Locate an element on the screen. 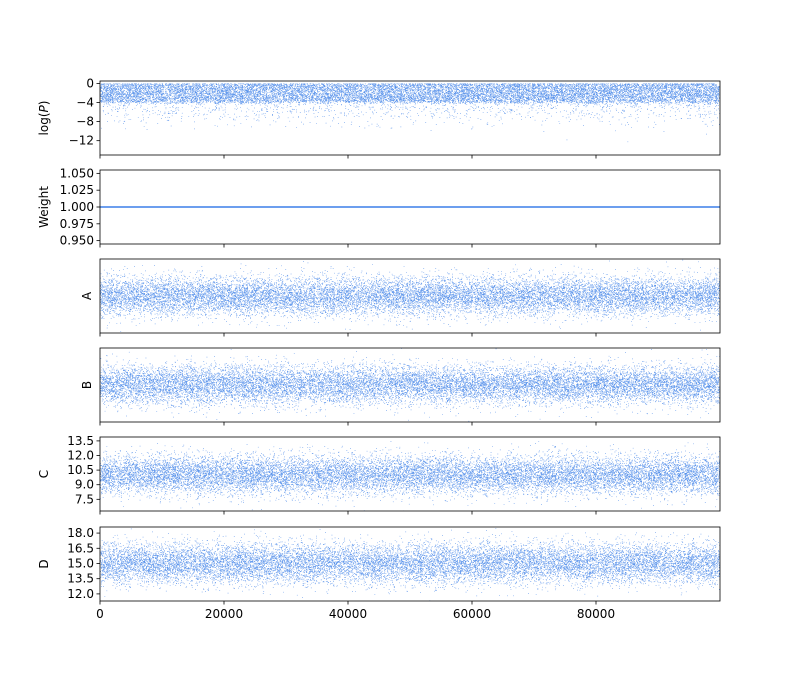 This screenshot has height=675, width=800. panel-data-a is located at coordinates (410, 295).